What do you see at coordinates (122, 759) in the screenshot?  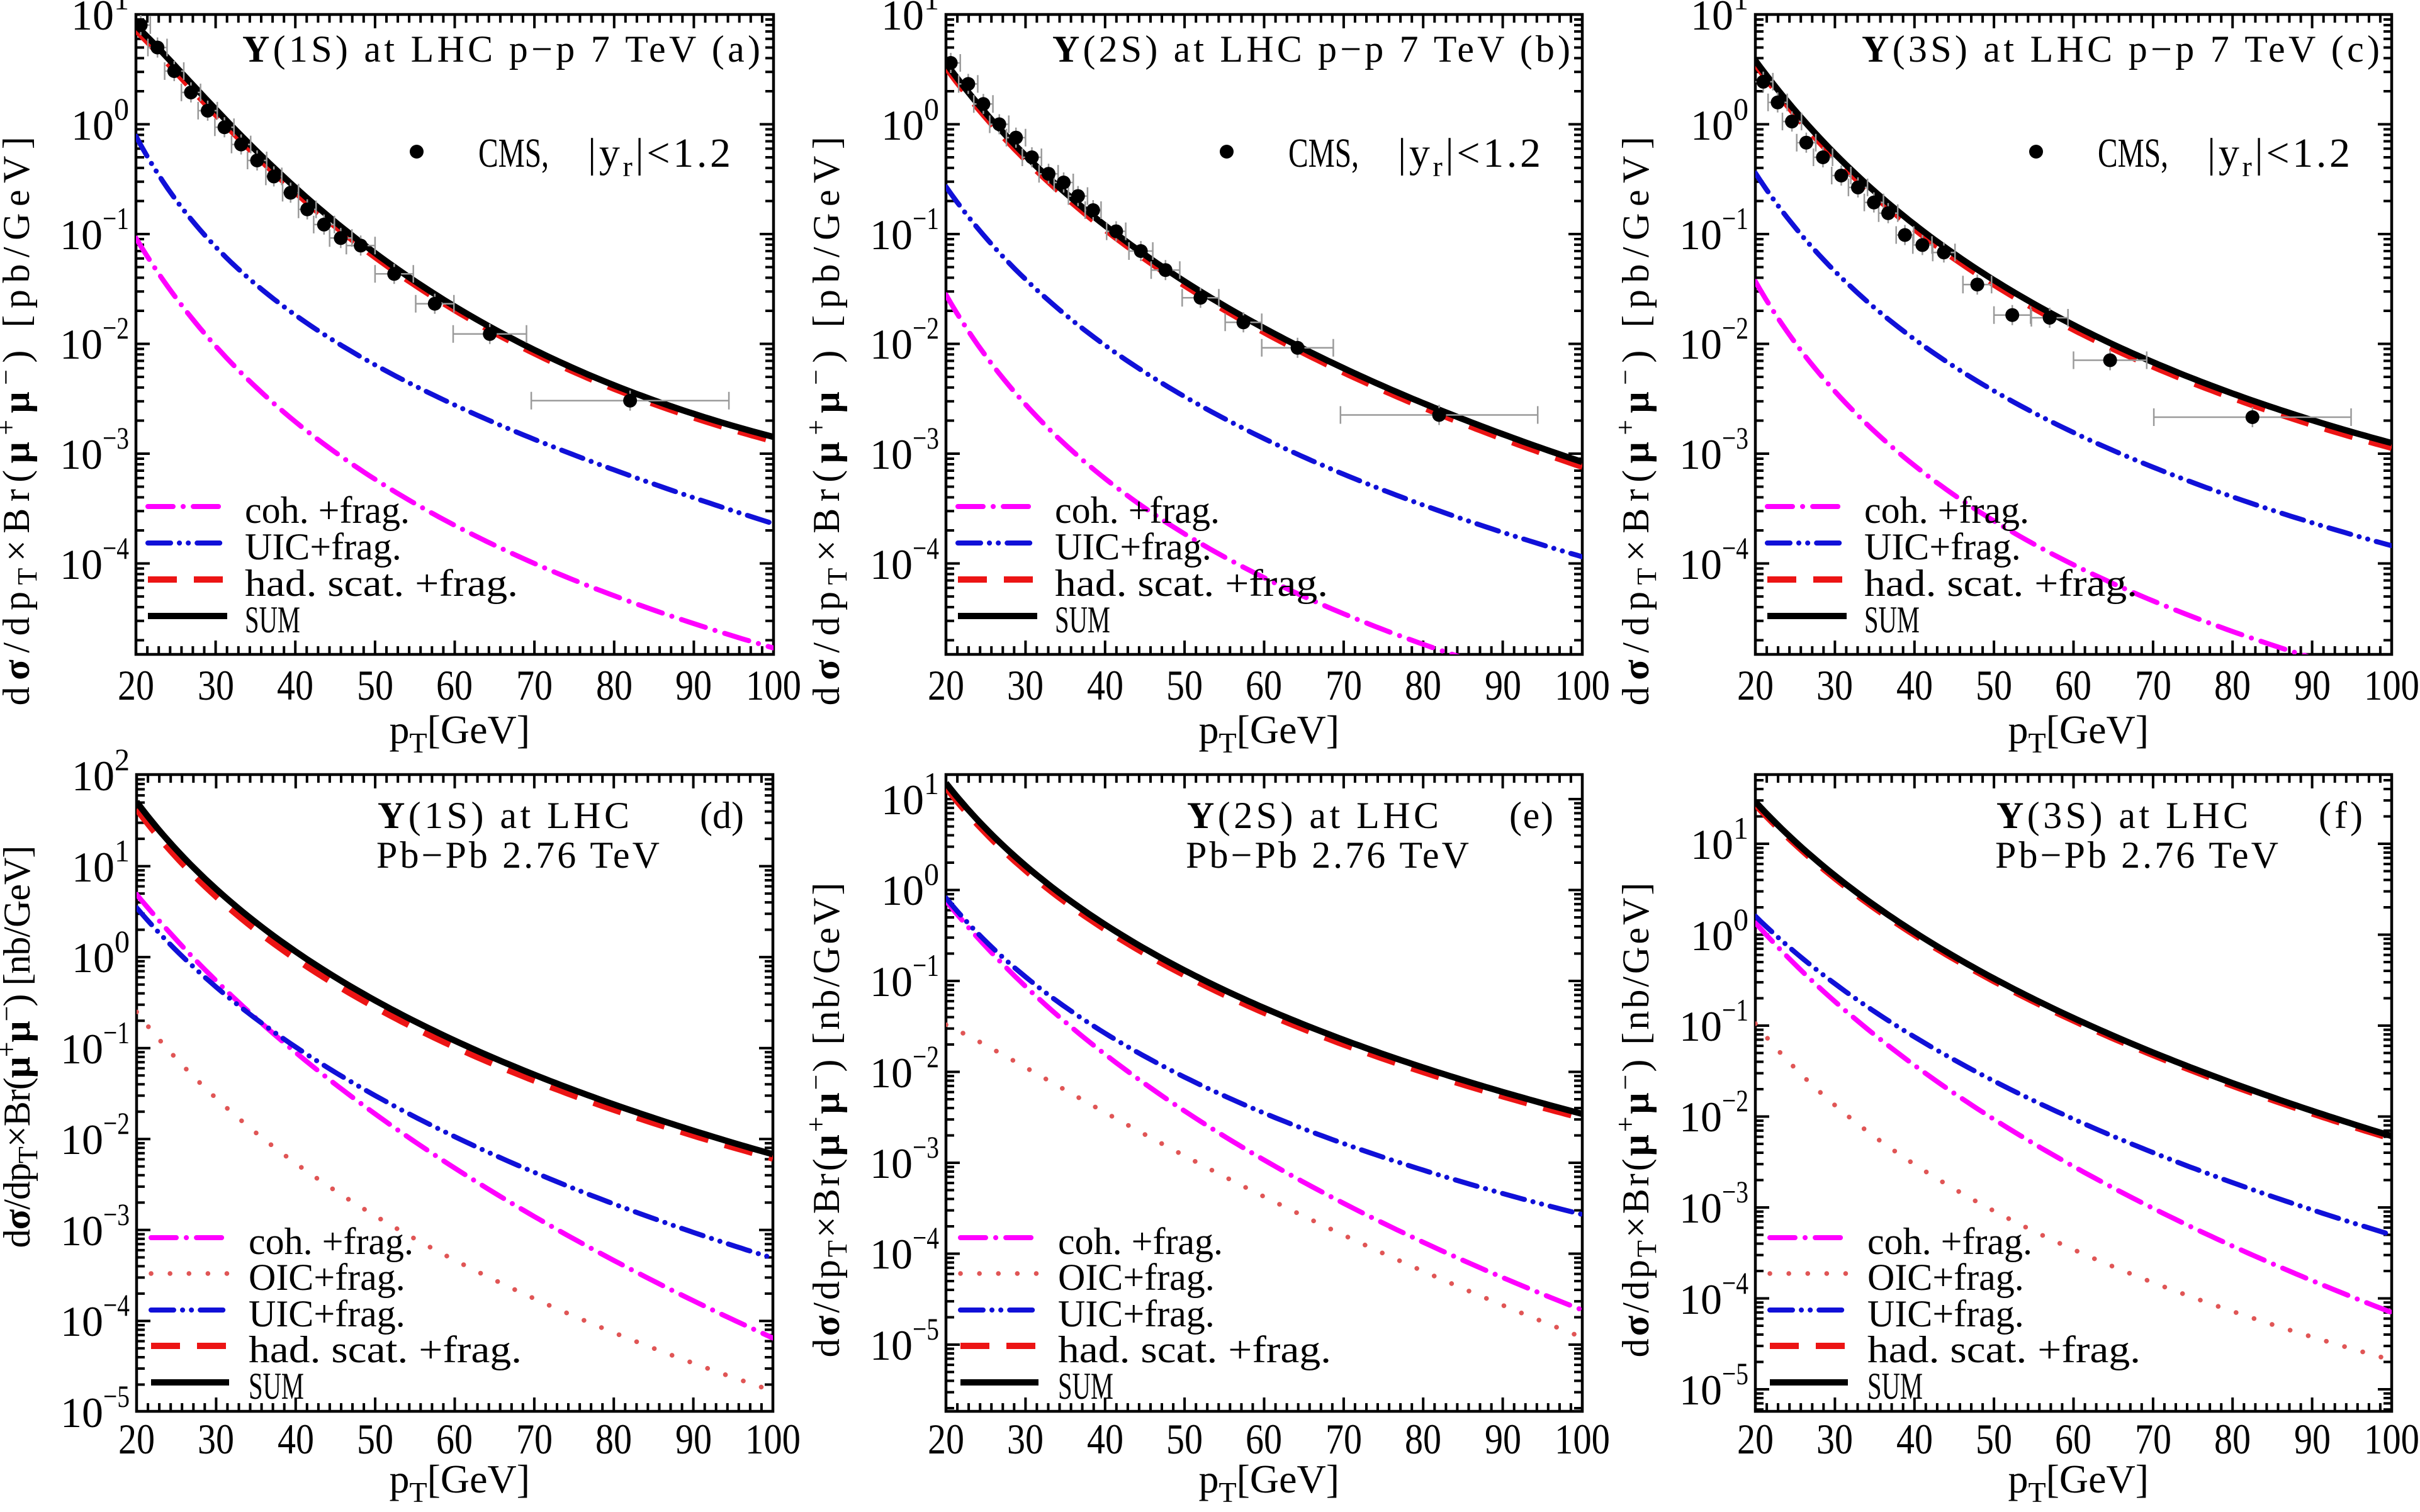 I see `svg-text: 2` at bounding box center [122, 759].